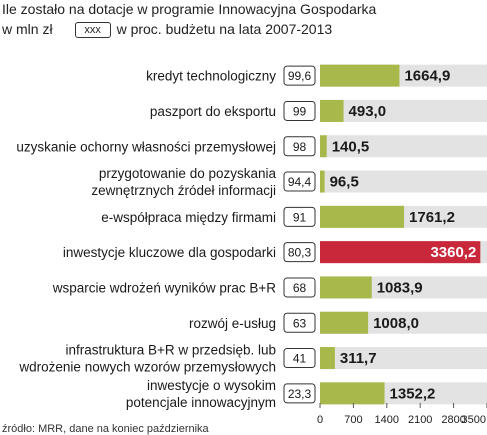 The image size is (487, 435). What do you see at coordinates (387, 420) in the screenshot?
I see `x-tick-label: 1400` at bounding box center [387, 420].